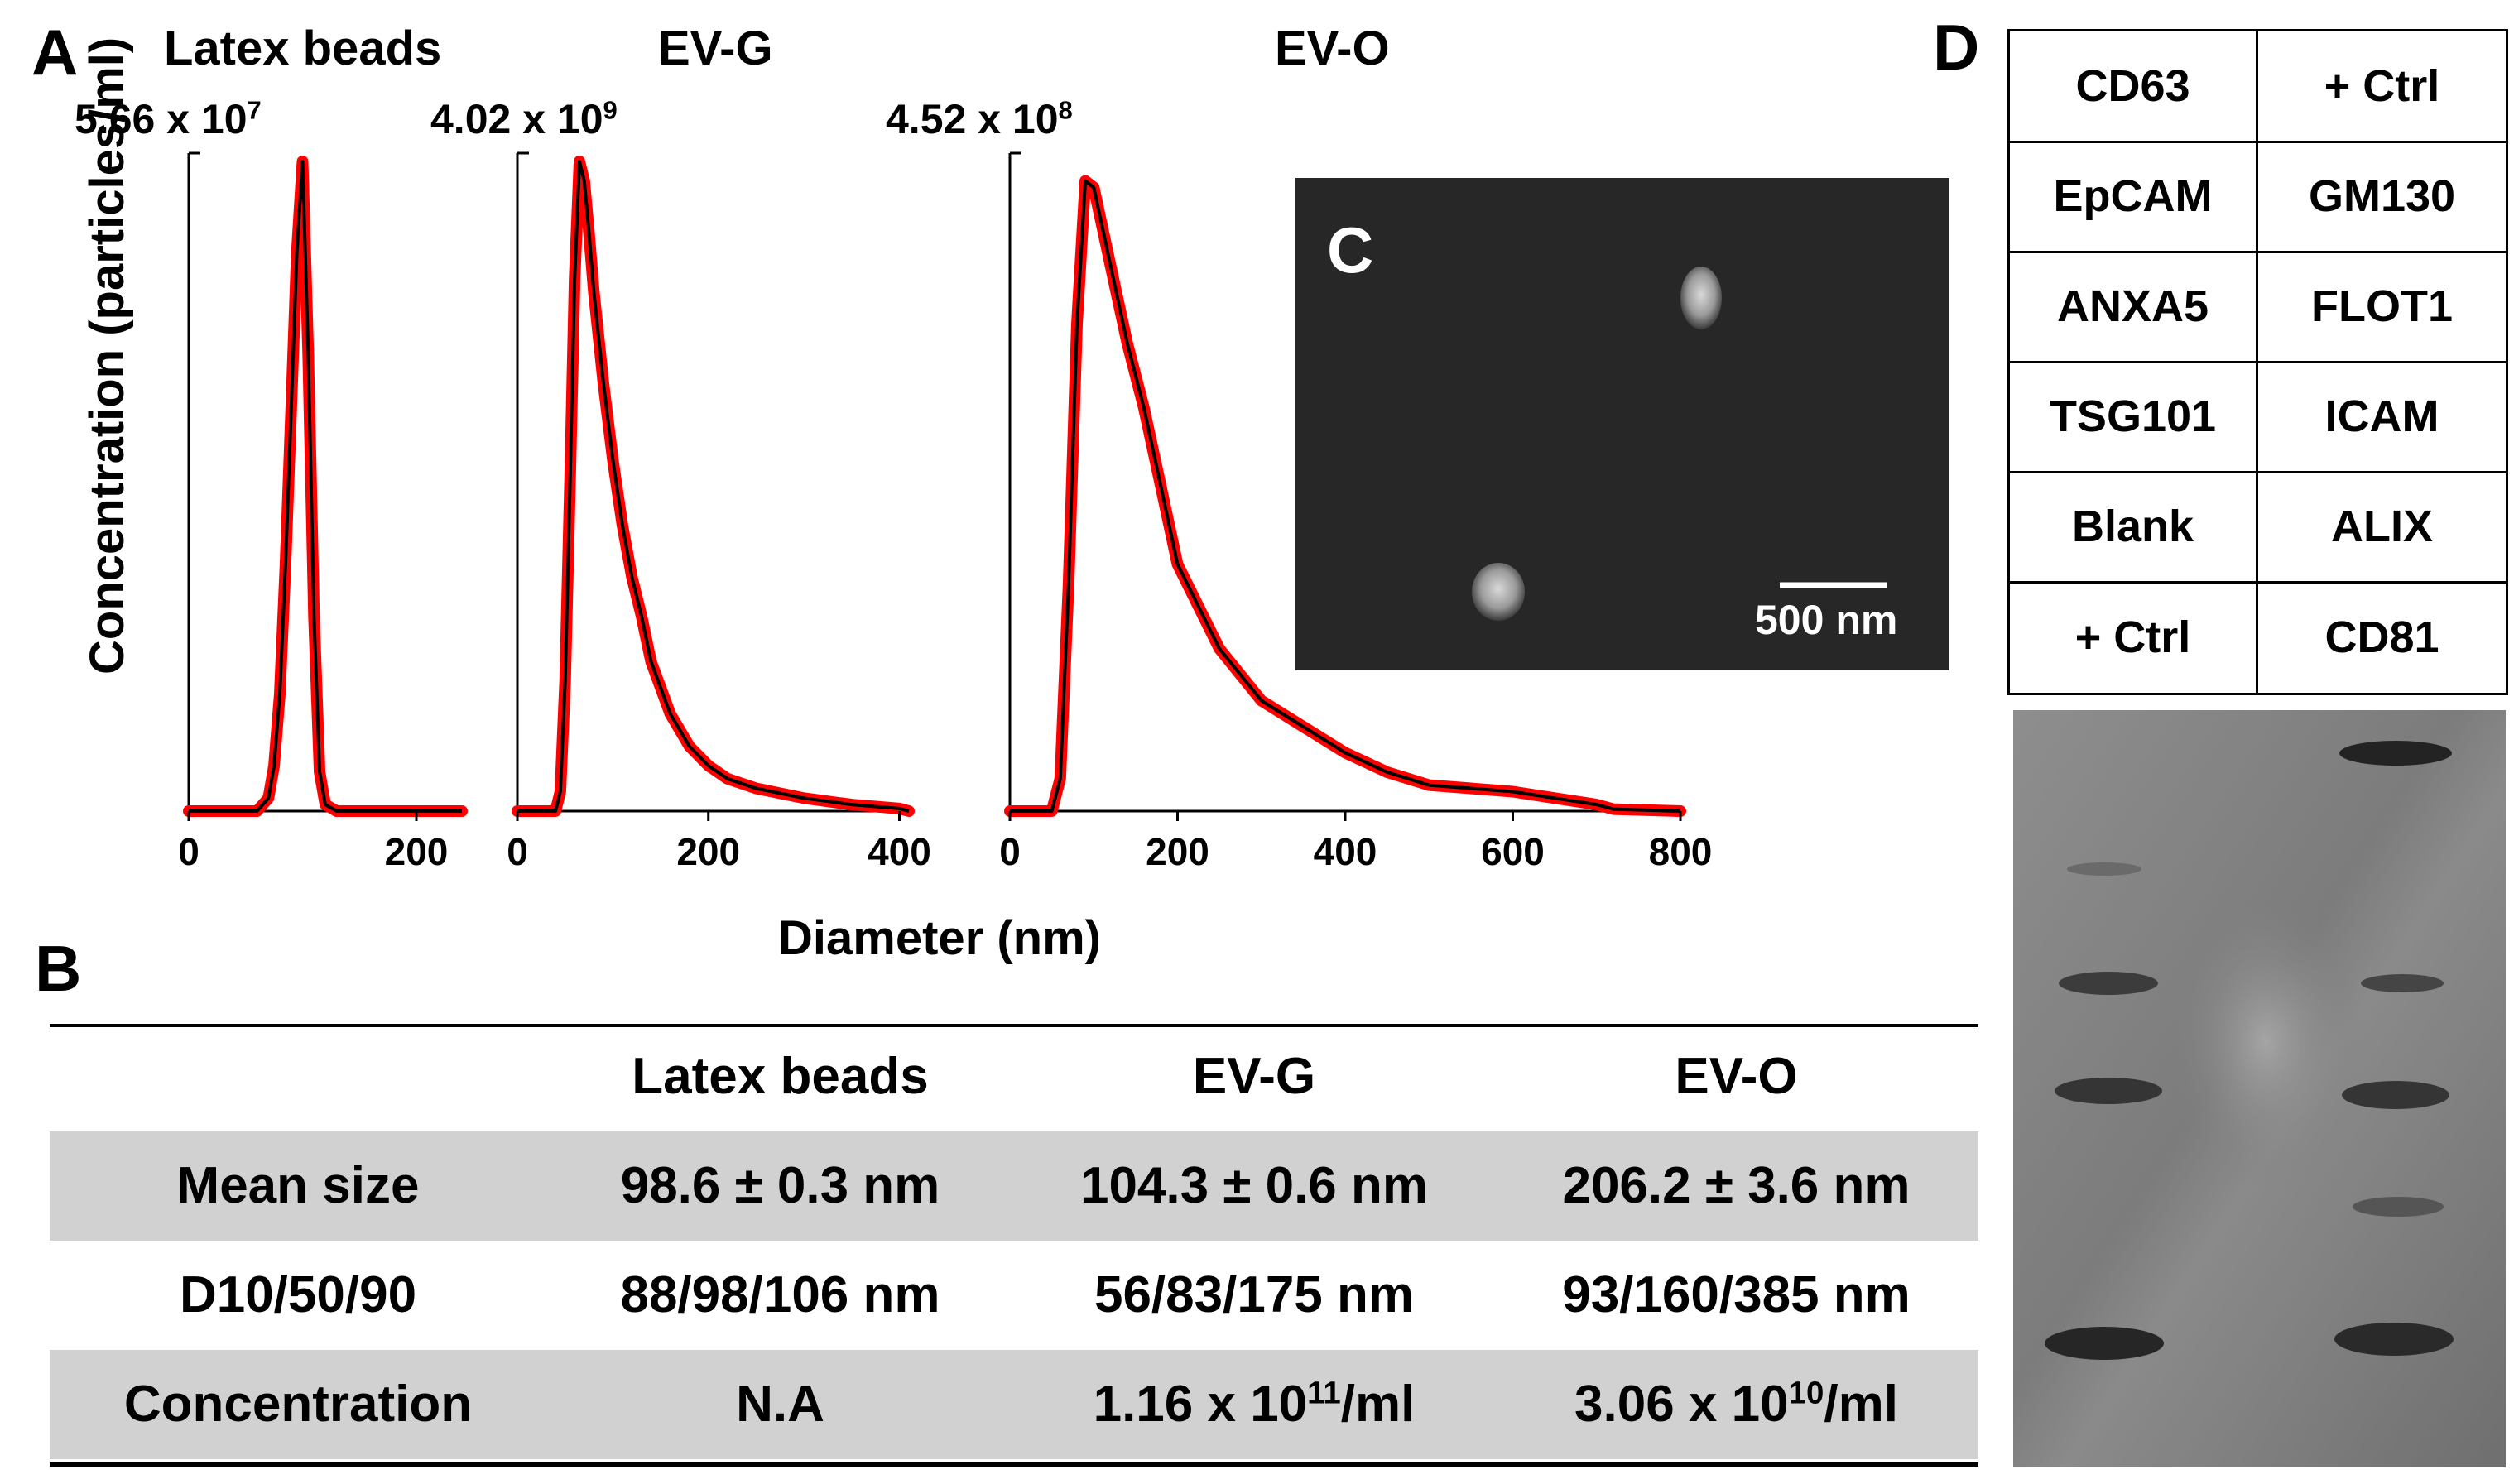 The width and height of the screenshot is (2514, 1484). What do you see at coordinates (1736, 1404) in the screenshot?
I see `cell: 3.06 x 1010/ml` at bounding box center [1736, 1404].